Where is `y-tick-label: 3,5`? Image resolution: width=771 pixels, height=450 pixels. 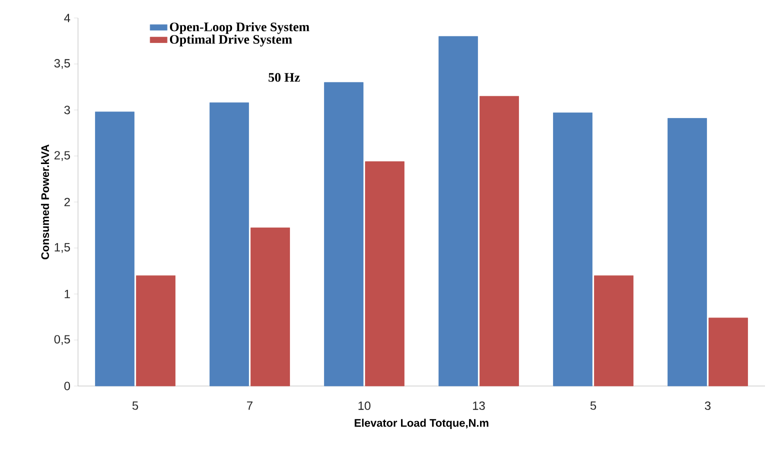 y-tick-label: 3,5 is located at coordinates (62, 64).